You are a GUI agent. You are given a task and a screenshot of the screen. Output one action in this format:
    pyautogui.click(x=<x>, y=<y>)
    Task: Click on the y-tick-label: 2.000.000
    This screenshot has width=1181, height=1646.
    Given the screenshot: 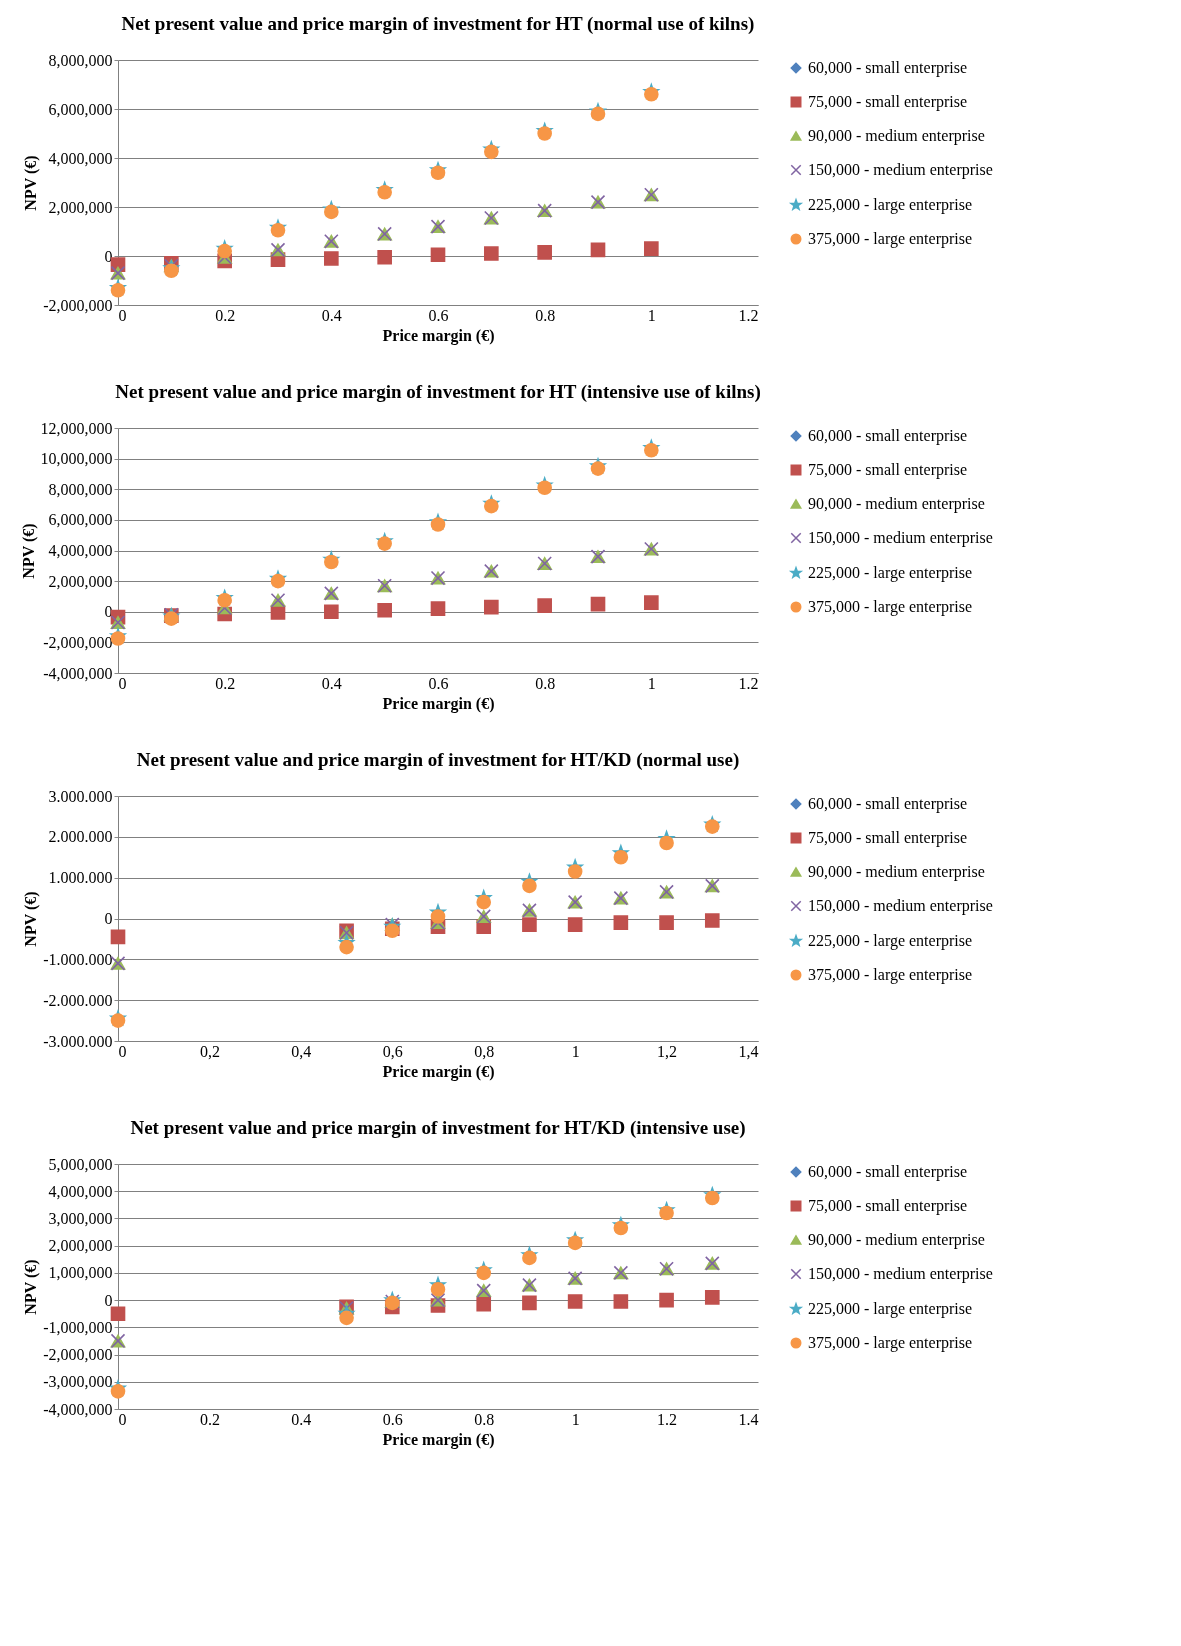 What is the action you would take?
    pyautogui.click(x=80, y=837)
    